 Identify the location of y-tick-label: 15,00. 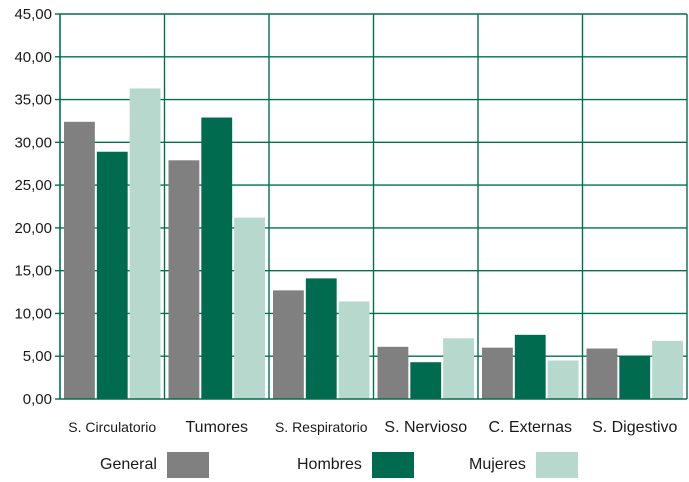
(33, 271).